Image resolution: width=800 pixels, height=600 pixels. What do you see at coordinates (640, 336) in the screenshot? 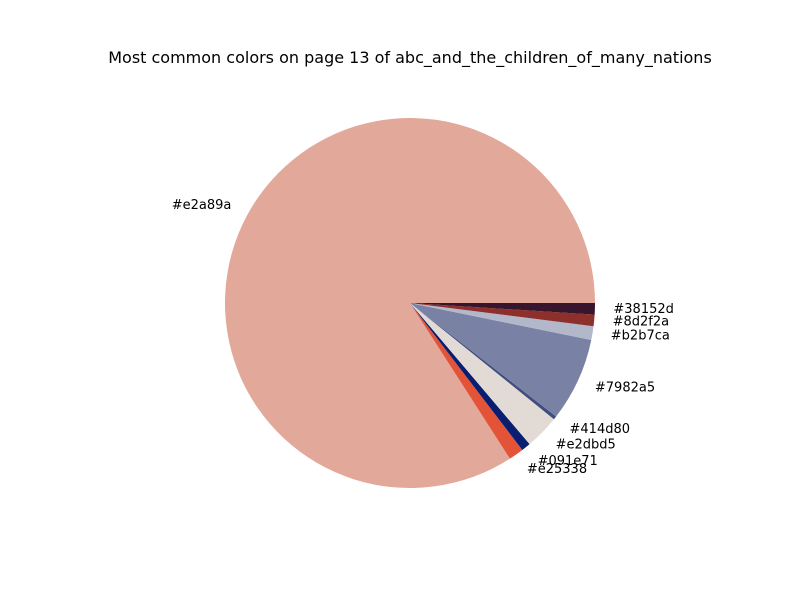
I see `pie-label-6: #b2b7ca` at bounding box center [640, 336].